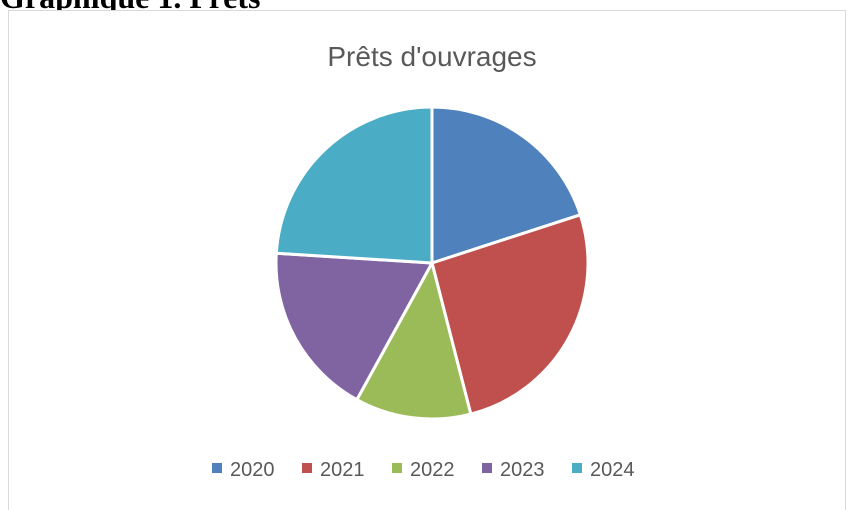  Describe the element at coordinates (252, 470) in the screenshot. I see `legend-label-2020: 2020` at that location.